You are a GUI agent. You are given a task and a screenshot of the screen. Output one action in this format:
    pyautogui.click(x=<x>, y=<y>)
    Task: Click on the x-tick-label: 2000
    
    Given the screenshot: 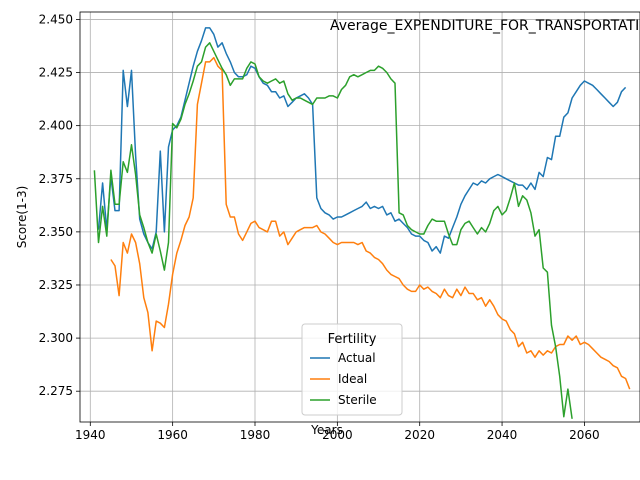 What is the action you would take?
    pyautogui.click(x=337, y=435)
    